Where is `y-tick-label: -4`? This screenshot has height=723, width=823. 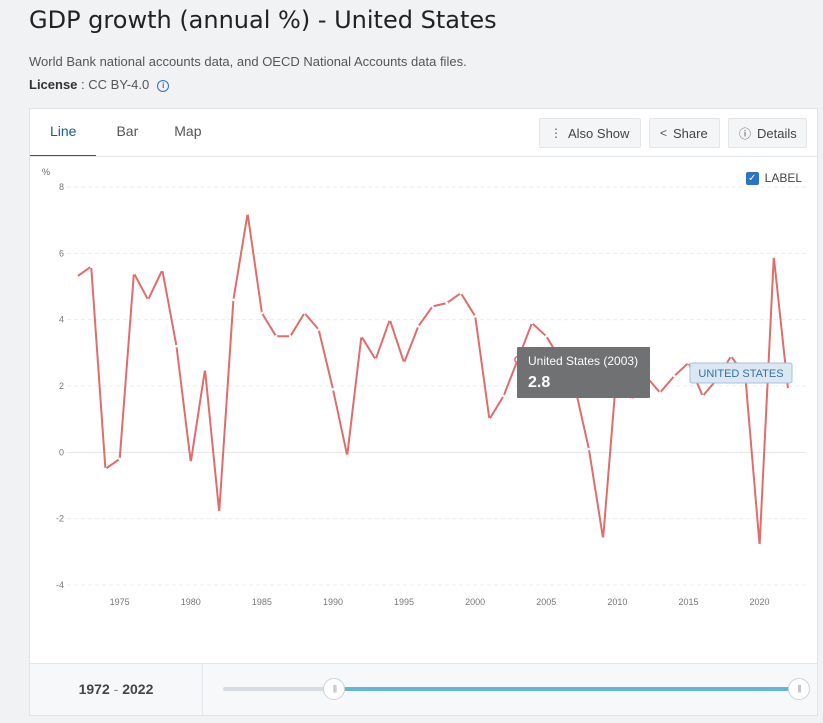
y-tick-label: -4 is located at coordinates (60, 585).